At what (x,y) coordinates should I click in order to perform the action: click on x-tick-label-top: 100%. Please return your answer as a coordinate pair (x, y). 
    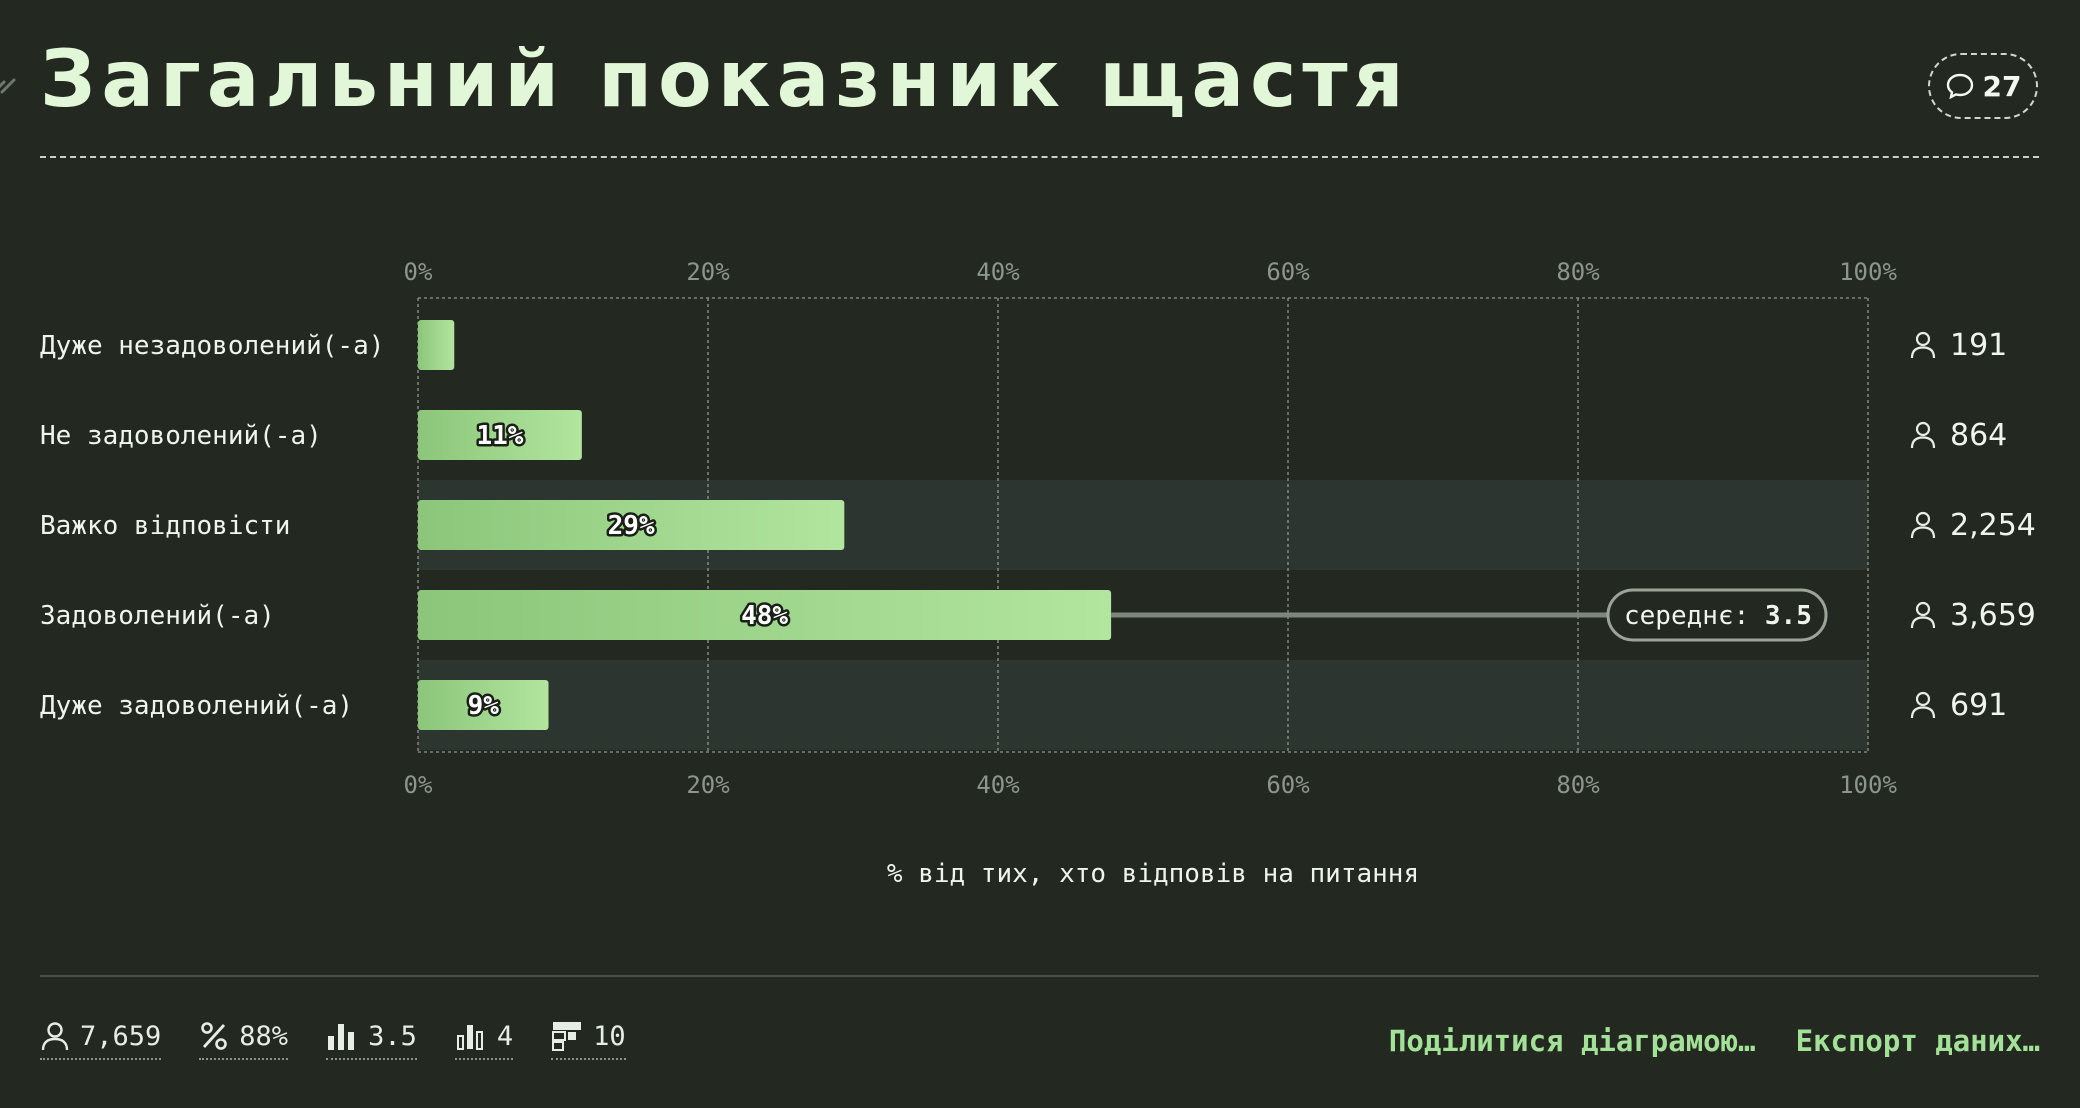
    Looking at the image, I should click on (1868, 272).